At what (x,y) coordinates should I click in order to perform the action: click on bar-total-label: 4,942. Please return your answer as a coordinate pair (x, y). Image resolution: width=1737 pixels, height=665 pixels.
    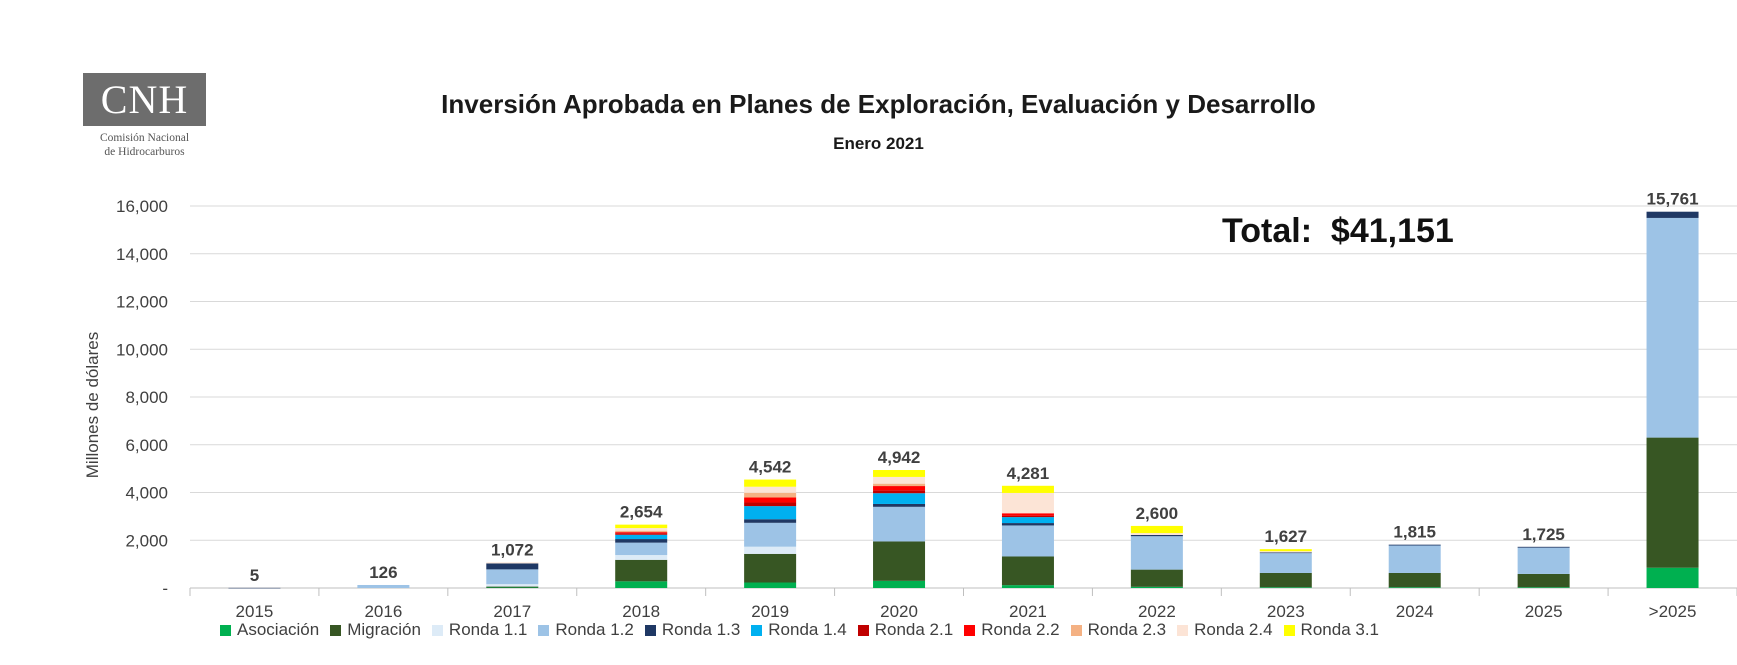
    Looking at the image, I should click on (899, 457).